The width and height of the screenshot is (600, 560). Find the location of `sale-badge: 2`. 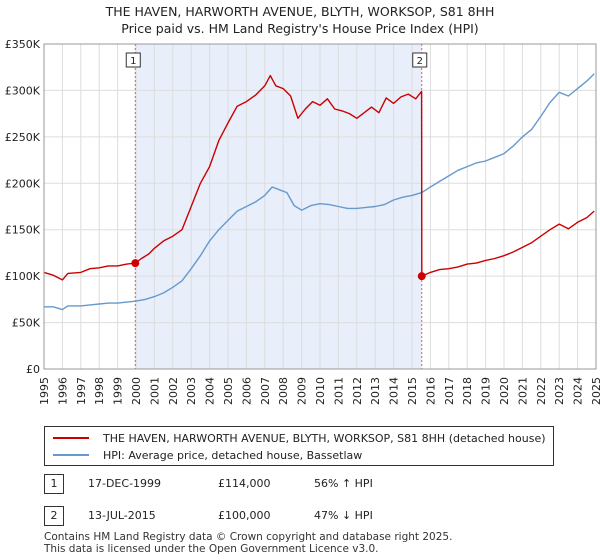

sale-badge: 2 is located at coordinates (54, 516).